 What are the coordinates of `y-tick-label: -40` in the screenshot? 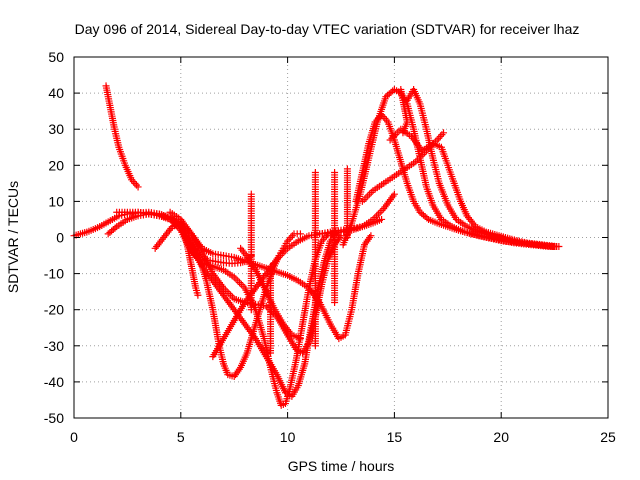 It's located at (54, 382).